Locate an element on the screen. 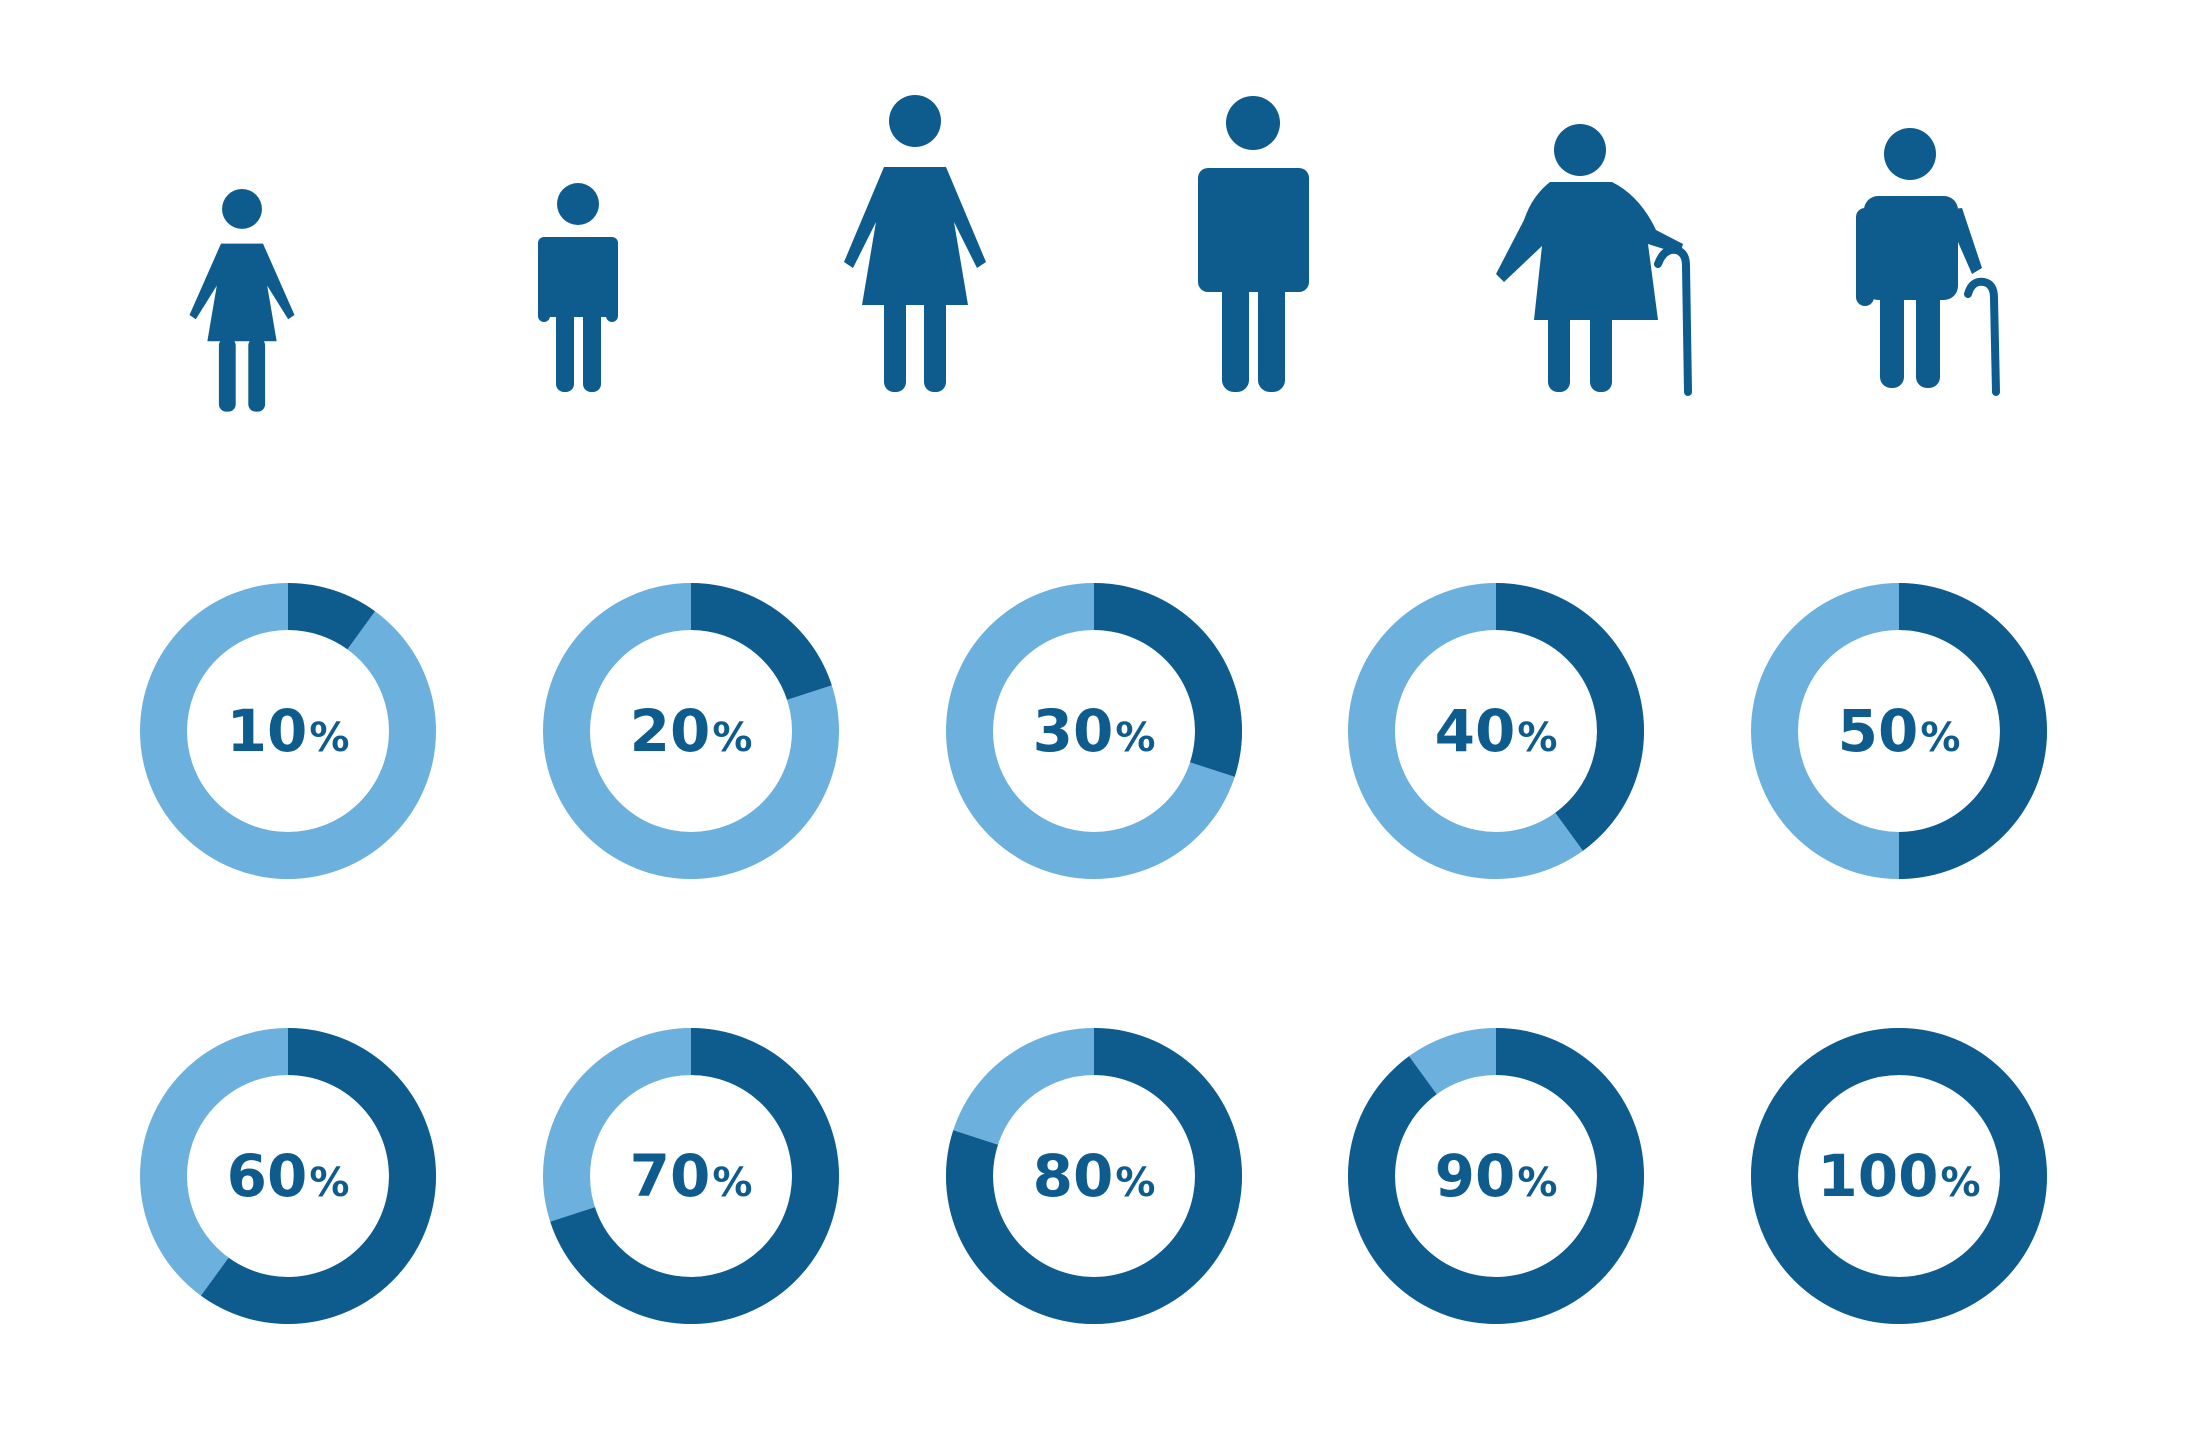  donut-chart-80: 80% is located at coordinates (1094, 1176).